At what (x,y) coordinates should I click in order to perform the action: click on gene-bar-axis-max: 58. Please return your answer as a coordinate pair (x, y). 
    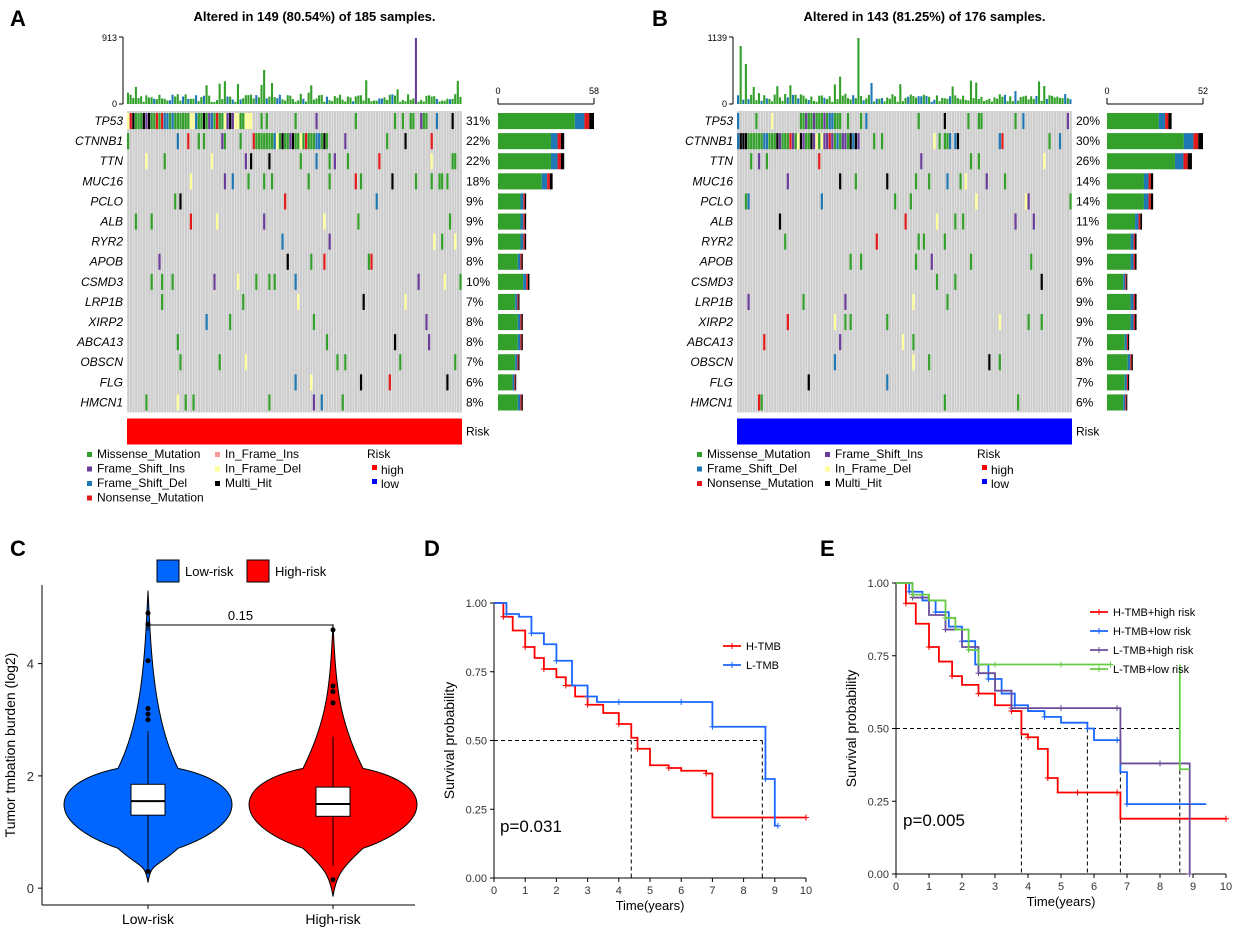
    Looking at the image, I should click on (594, 91).